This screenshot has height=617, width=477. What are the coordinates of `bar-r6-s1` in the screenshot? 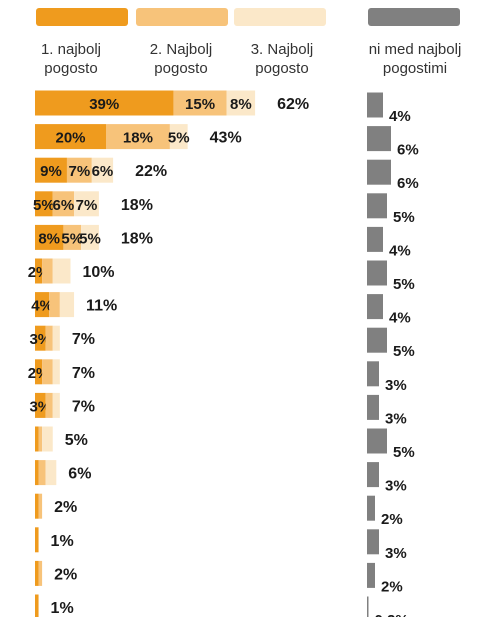 It's located at (39, 271).